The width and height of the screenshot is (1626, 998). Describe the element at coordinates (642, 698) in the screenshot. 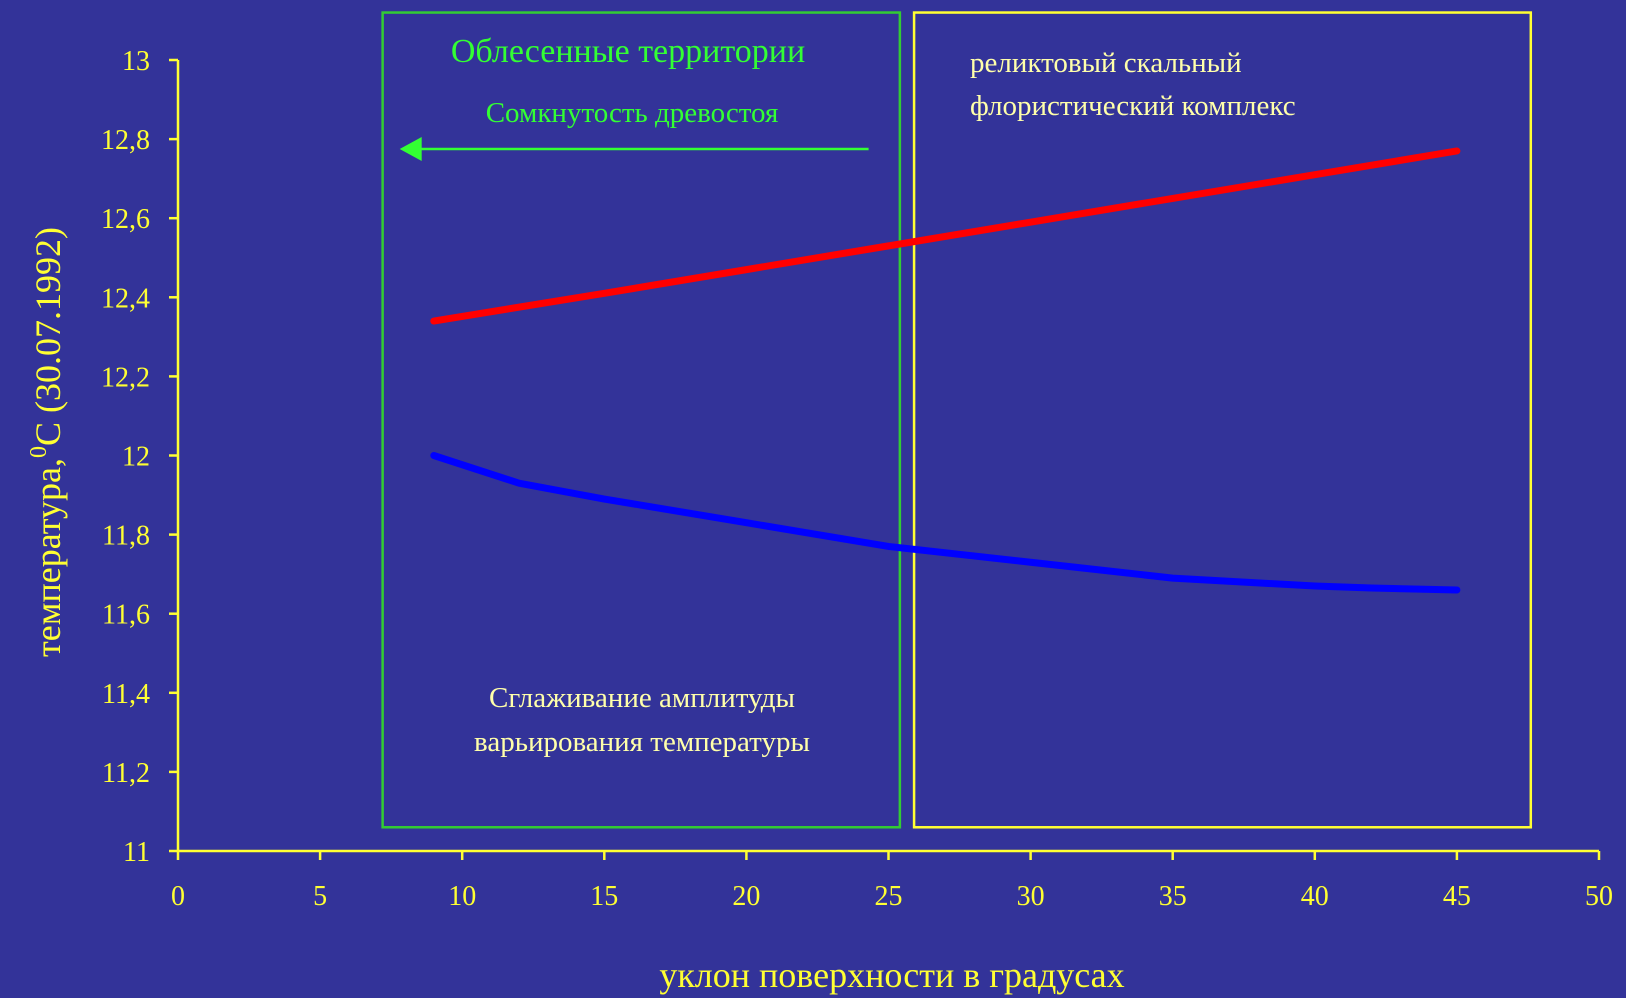

I see `smoothing-label-line1: Сглаживание амплитуды` at that location.